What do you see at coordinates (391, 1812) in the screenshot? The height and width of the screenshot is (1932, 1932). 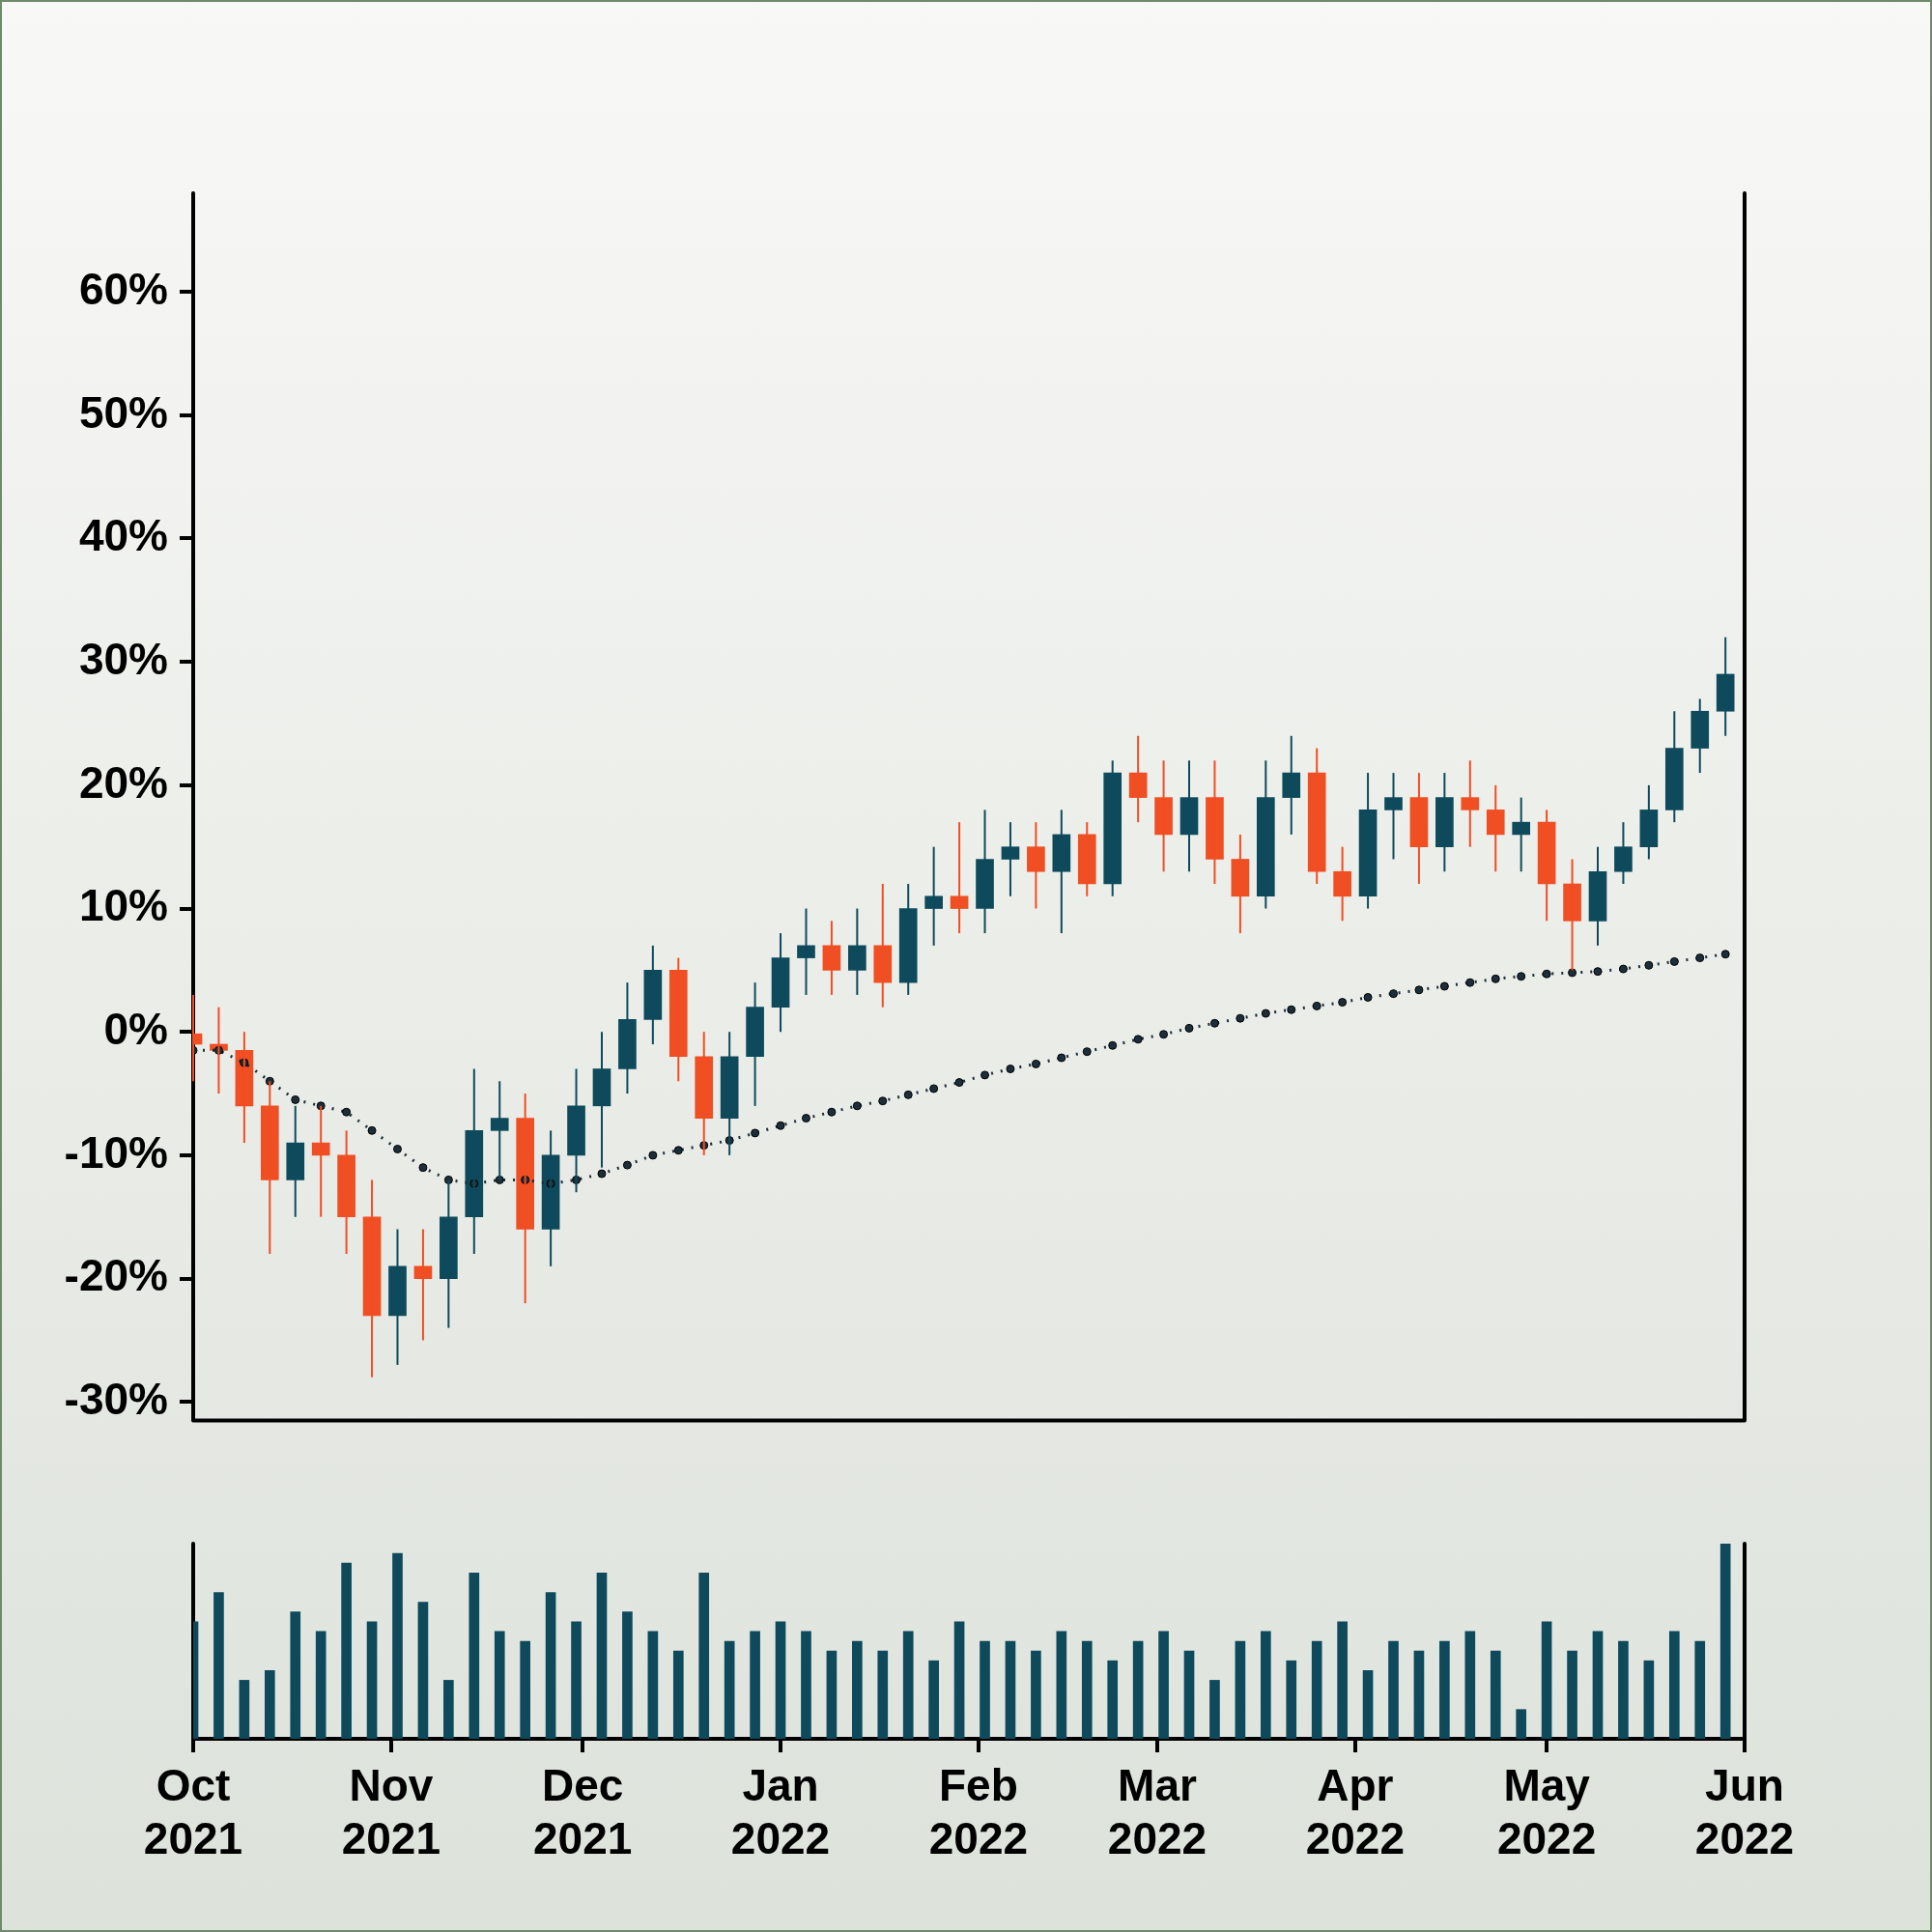 I see `x-tick-label: Nov 2021` at bounding box center [391, 1812].